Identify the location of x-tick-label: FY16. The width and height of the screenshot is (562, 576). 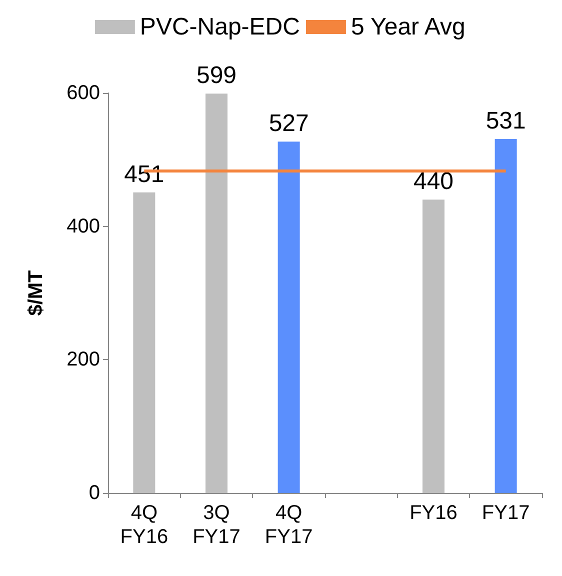
(434, 513).